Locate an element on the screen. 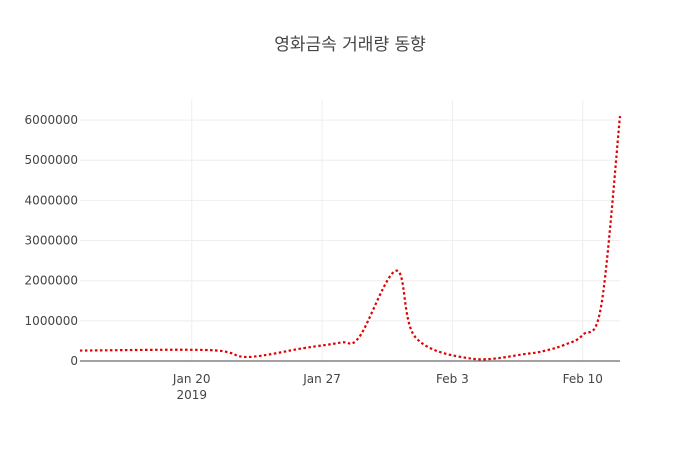  y-tick-label: 5000000 is located at coordinates (51, 160).